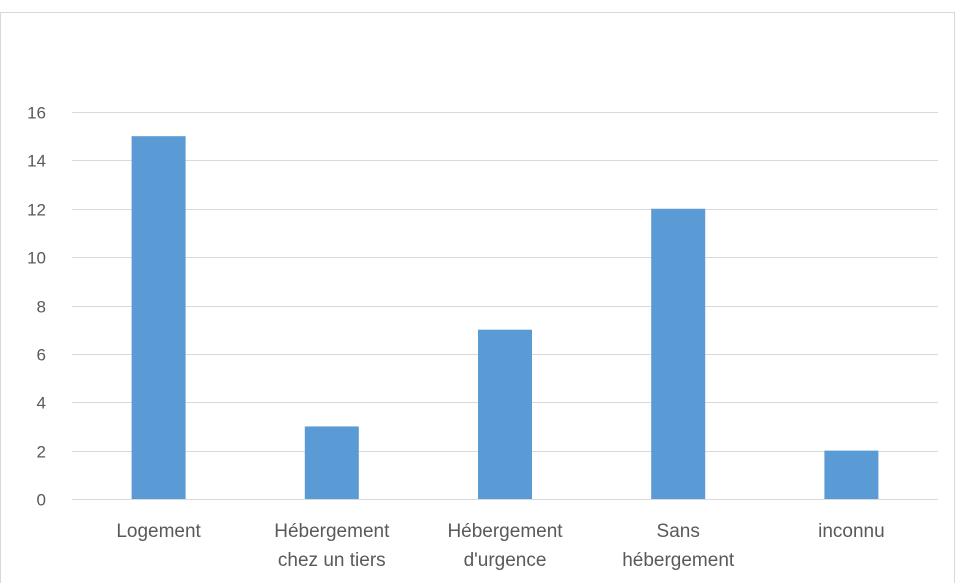 This screenshot has width=956, height=588. I want to click on y-tick-label: 12, so click(36, 210).